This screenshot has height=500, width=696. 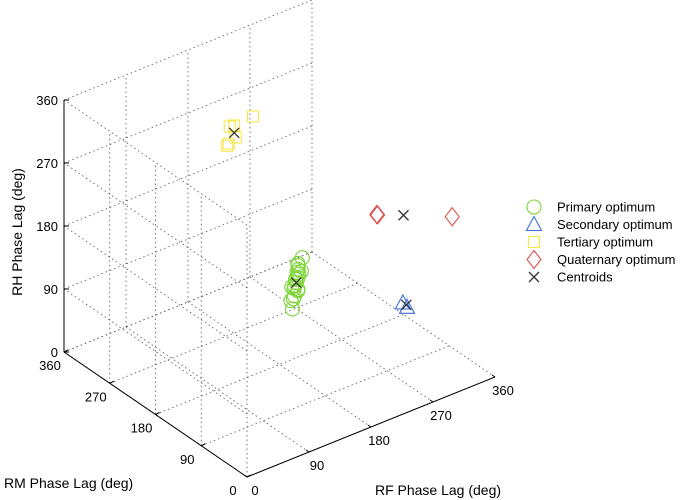 What do you see at coordinates (585, 277) in the screenshot?
I see `centroids-legend-label: Centroids` at bounding box center [585, 277].